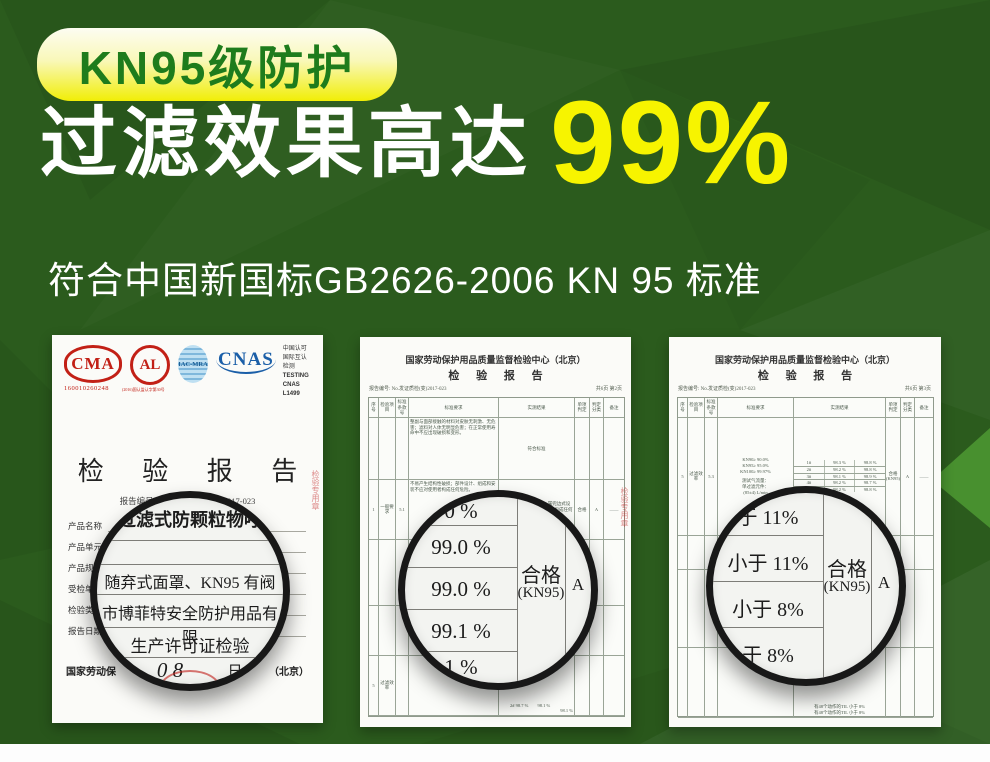 The height and width of the screenshot is (762, 990). What do you see at coordinates (711, 476) in the screenshot?
I see `clause-number: 5.3` at bounding box center [711, 476].